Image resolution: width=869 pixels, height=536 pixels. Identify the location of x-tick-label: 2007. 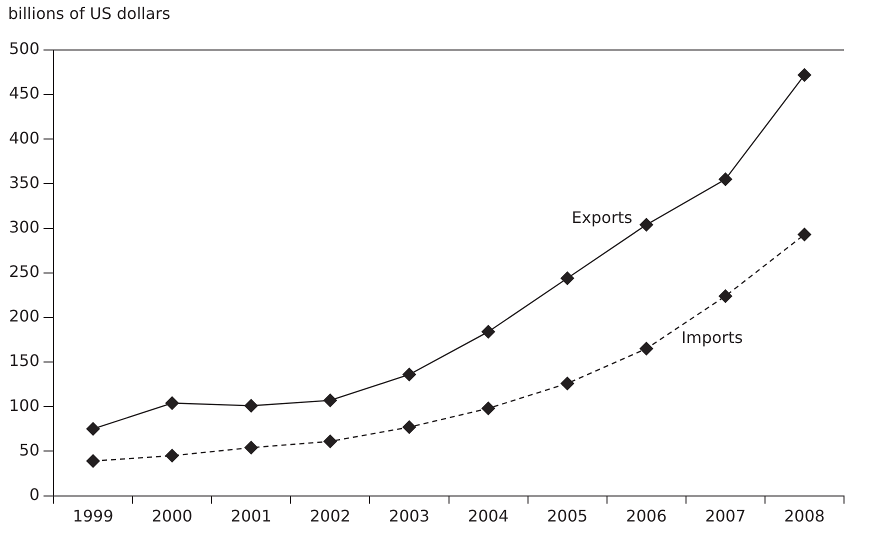
(725, 516).